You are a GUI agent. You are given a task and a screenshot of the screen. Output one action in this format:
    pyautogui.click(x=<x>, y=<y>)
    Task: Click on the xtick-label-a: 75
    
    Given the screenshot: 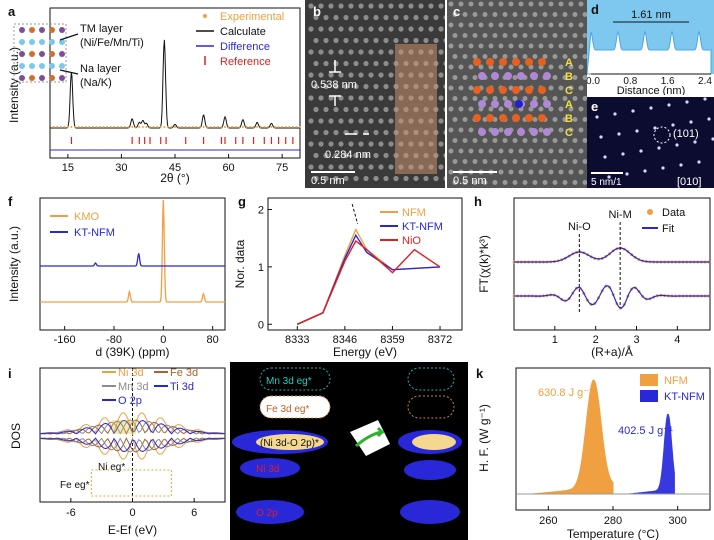 What is the action you would take?
    pyautogui.click(x=282, y=168)
    